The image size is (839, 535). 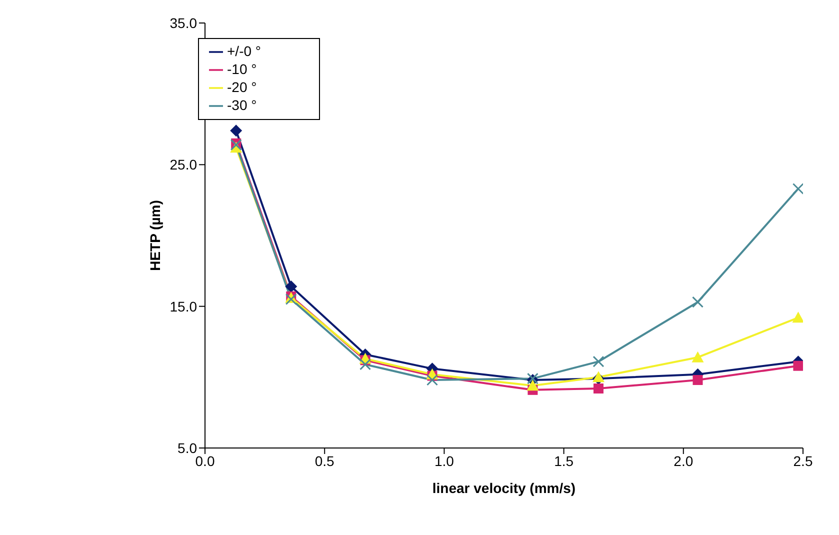 What do you see at coordinates (205, 460) in the screenshot?
I see `x-tick-label: 0.0` at bounding box center [205, 460].